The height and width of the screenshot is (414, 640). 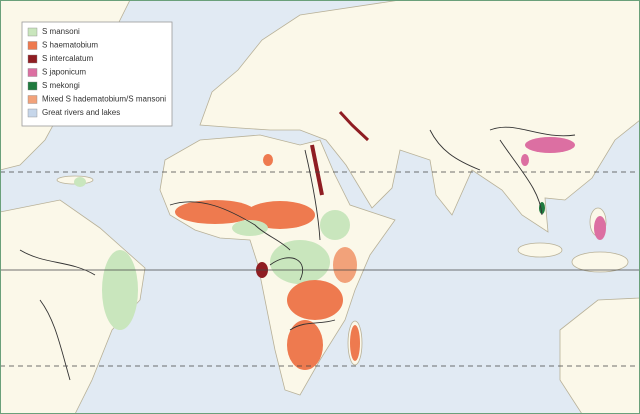 I want to click on australia, so click(x=599, y=355).